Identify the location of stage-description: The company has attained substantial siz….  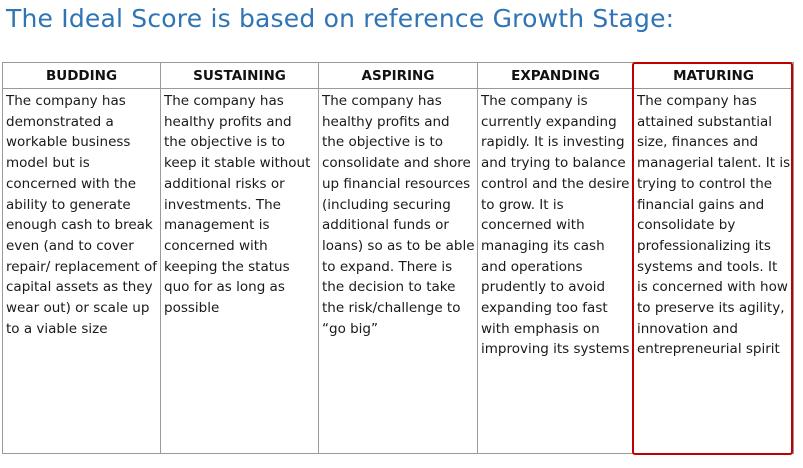
(714, 225).